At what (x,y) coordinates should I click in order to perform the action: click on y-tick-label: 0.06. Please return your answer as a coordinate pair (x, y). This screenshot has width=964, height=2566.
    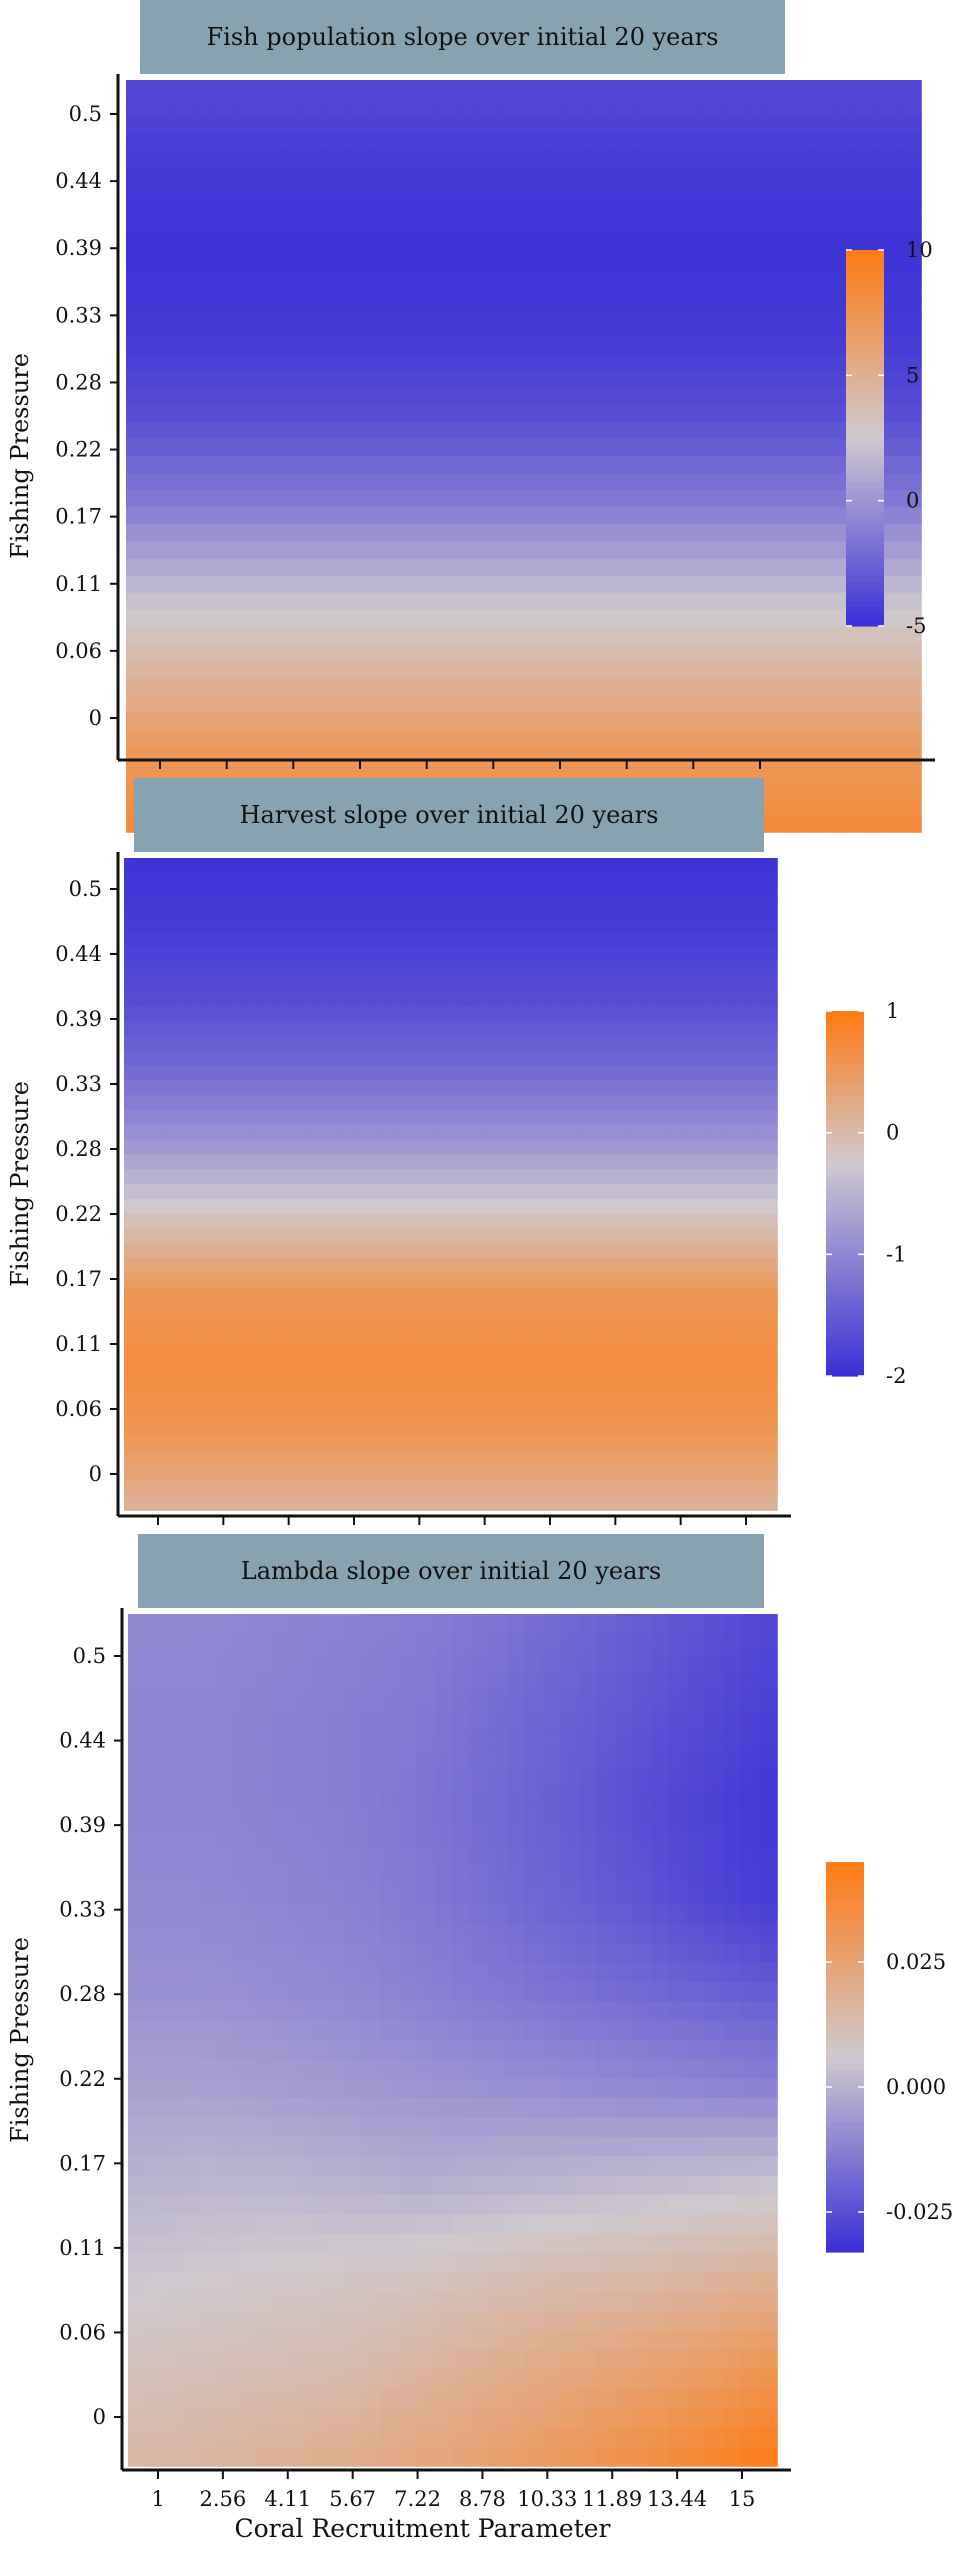
    Looking at the image, I should click on (78, 651).